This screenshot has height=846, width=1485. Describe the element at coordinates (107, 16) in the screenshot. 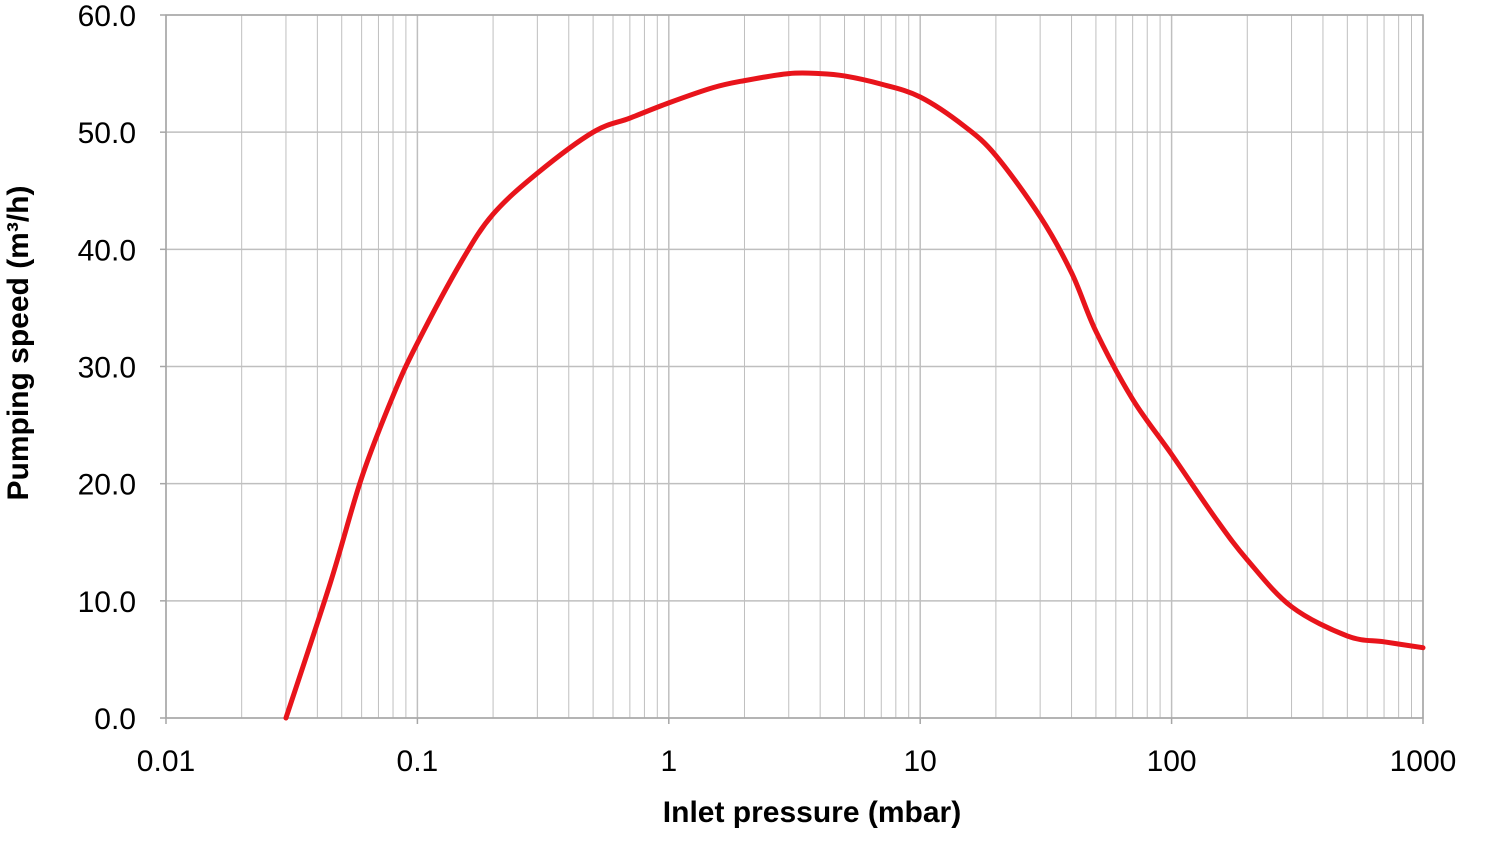

I see `y-tick-label: 60.0` at that location.